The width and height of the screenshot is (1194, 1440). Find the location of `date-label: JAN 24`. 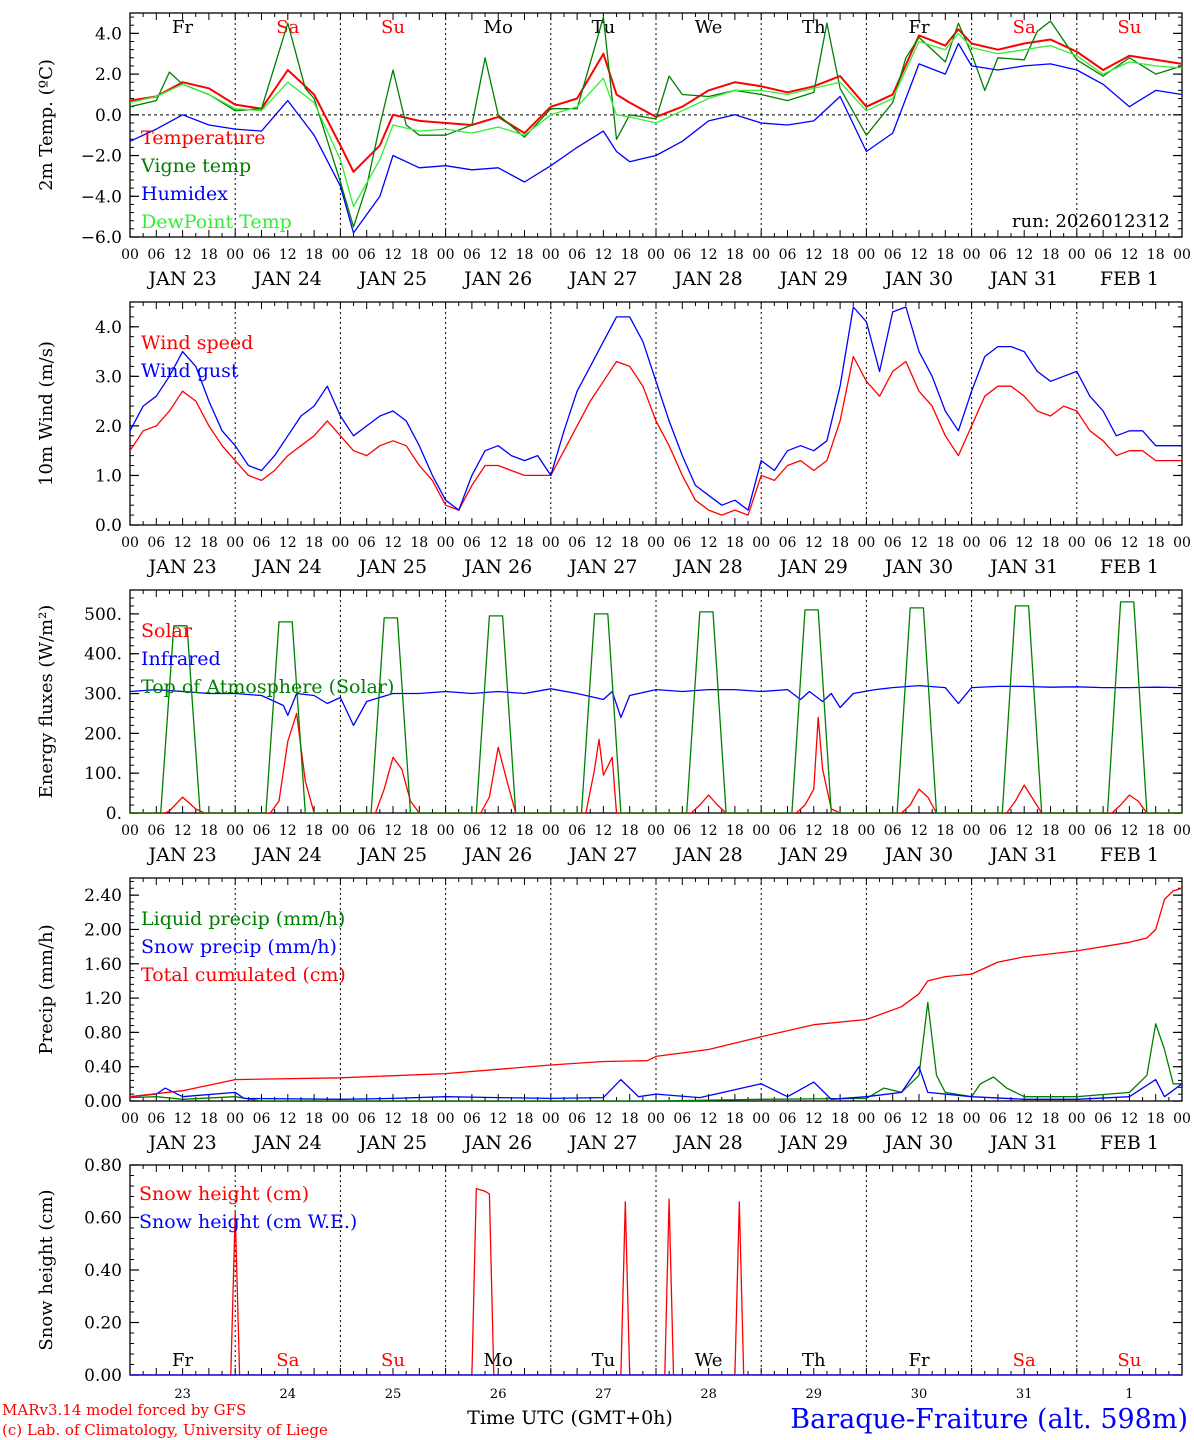

date-label: JAN 24 is located at coordinates (287, 855).